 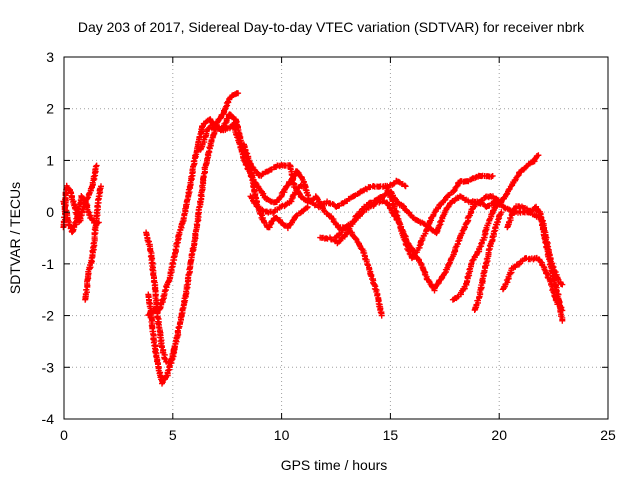 I want to click on y-tick-label: -2, so click(x=48, y=316).